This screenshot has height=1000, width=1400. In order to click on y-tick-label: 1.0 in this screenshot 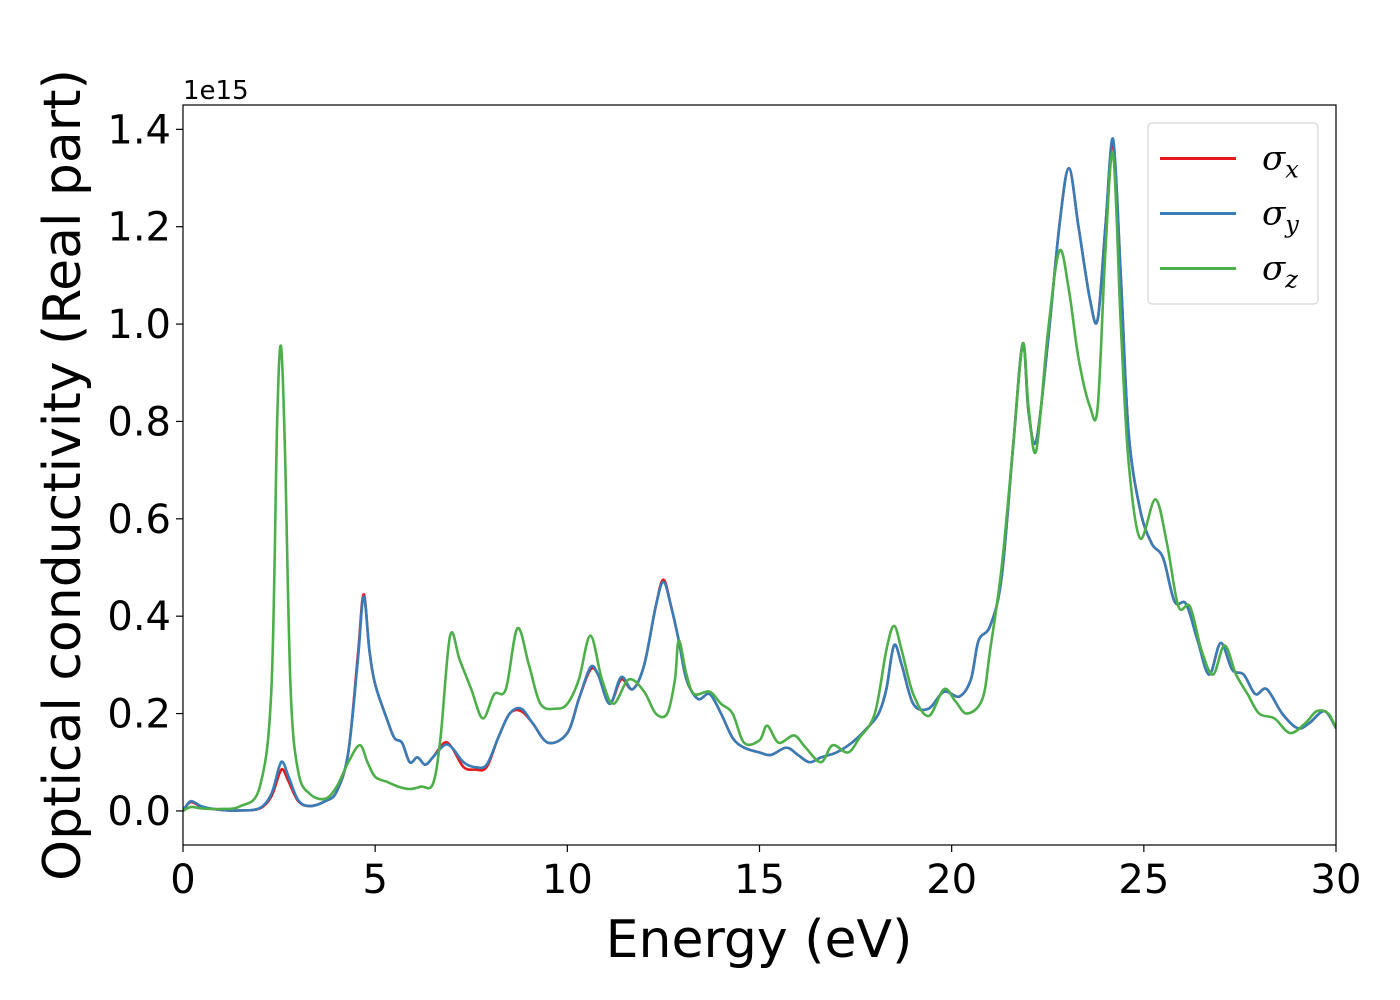, I will do `click(139, 325)`.